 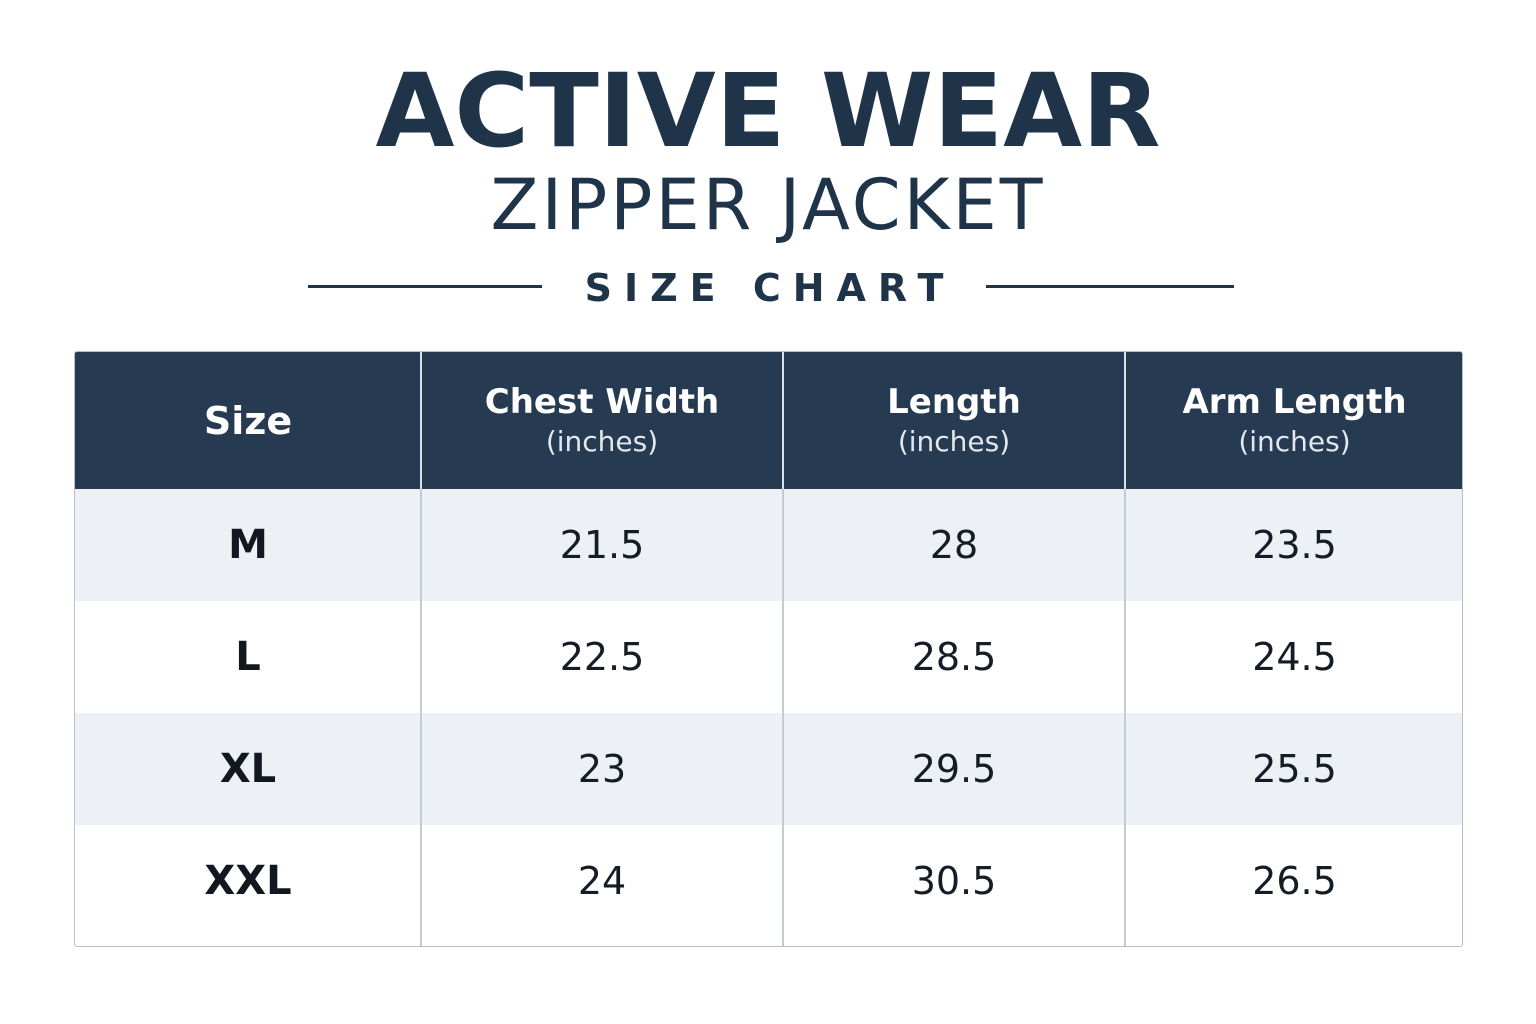 What do you see at coordinates (1110, 286) in the screenshot?
I see `divider-right` at bounding box center [1110, 286].